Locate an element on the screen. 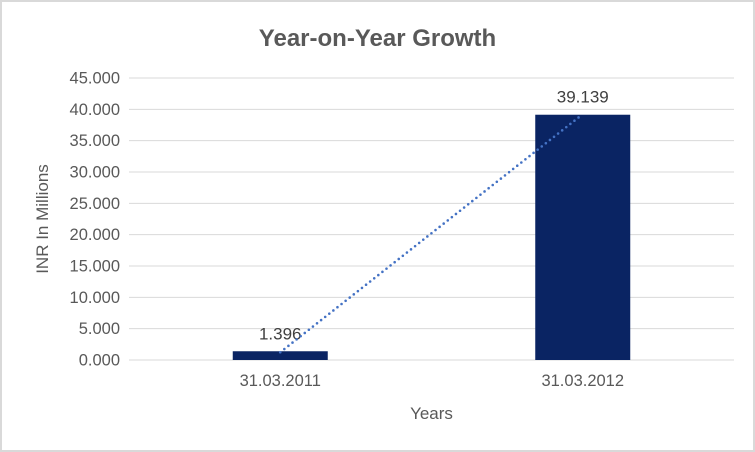 The image size is (755, 452). x-category-label: 31.03.2012 is located at coordinates (582, 381).